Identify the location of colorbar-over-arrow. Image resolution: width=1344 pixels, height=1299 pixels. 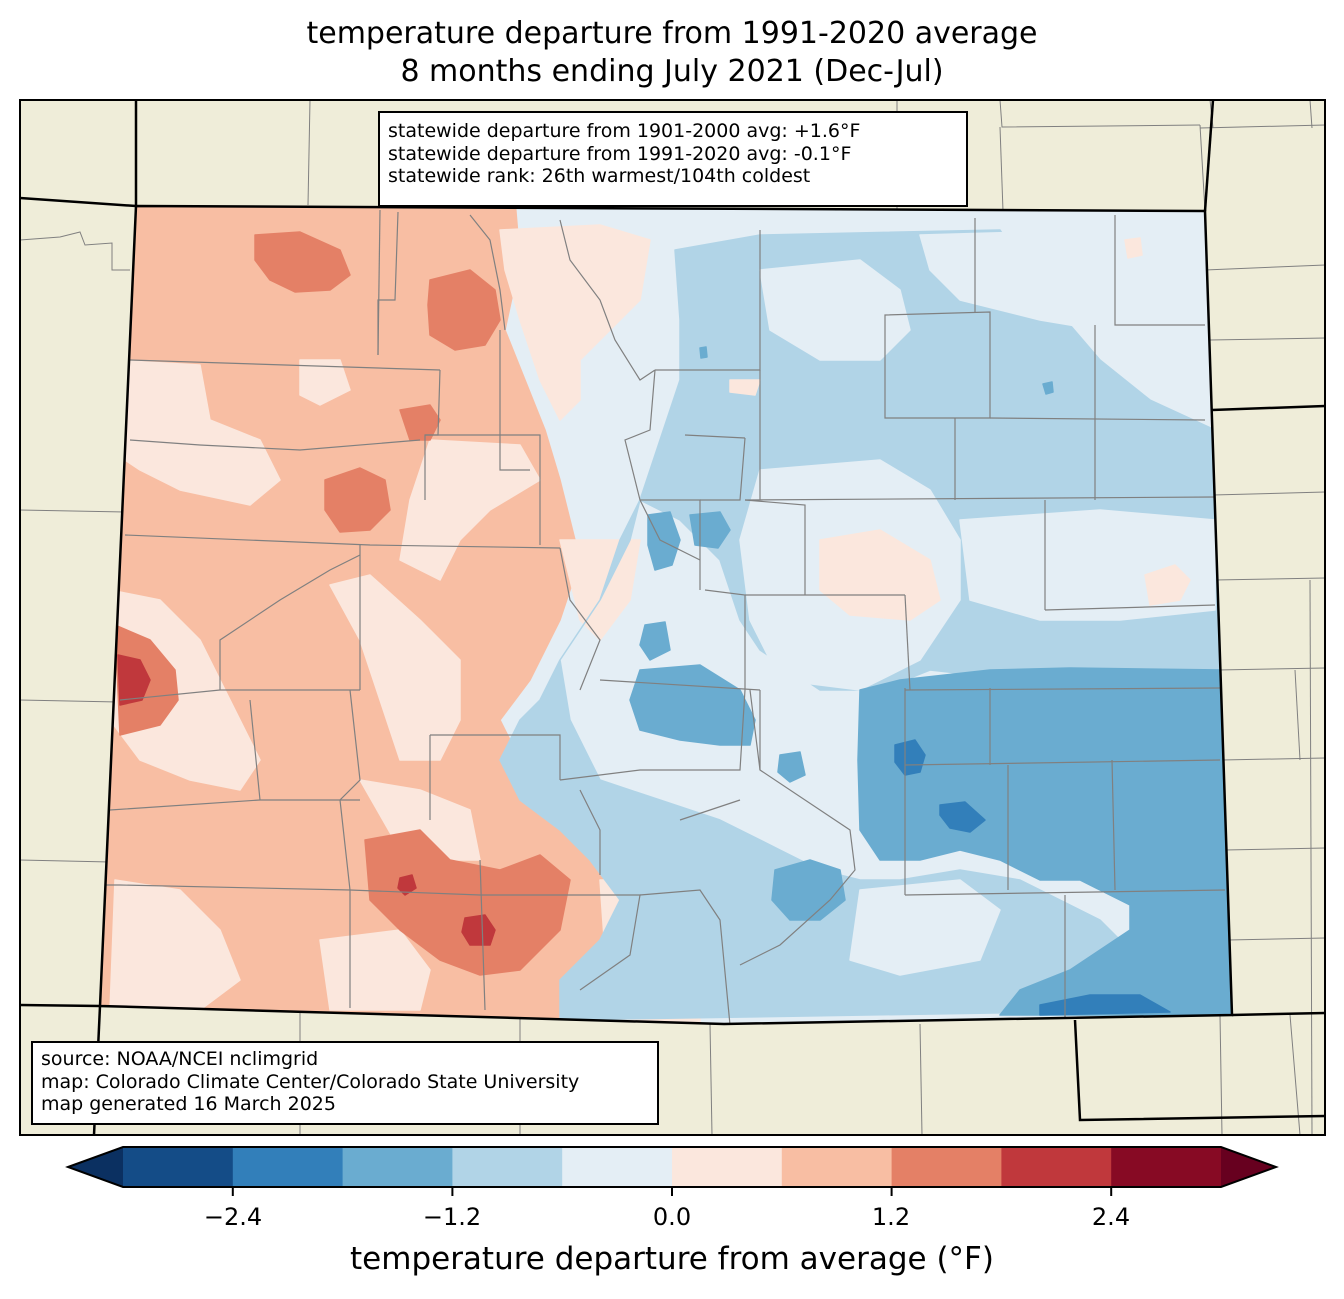
(1248, 1167).